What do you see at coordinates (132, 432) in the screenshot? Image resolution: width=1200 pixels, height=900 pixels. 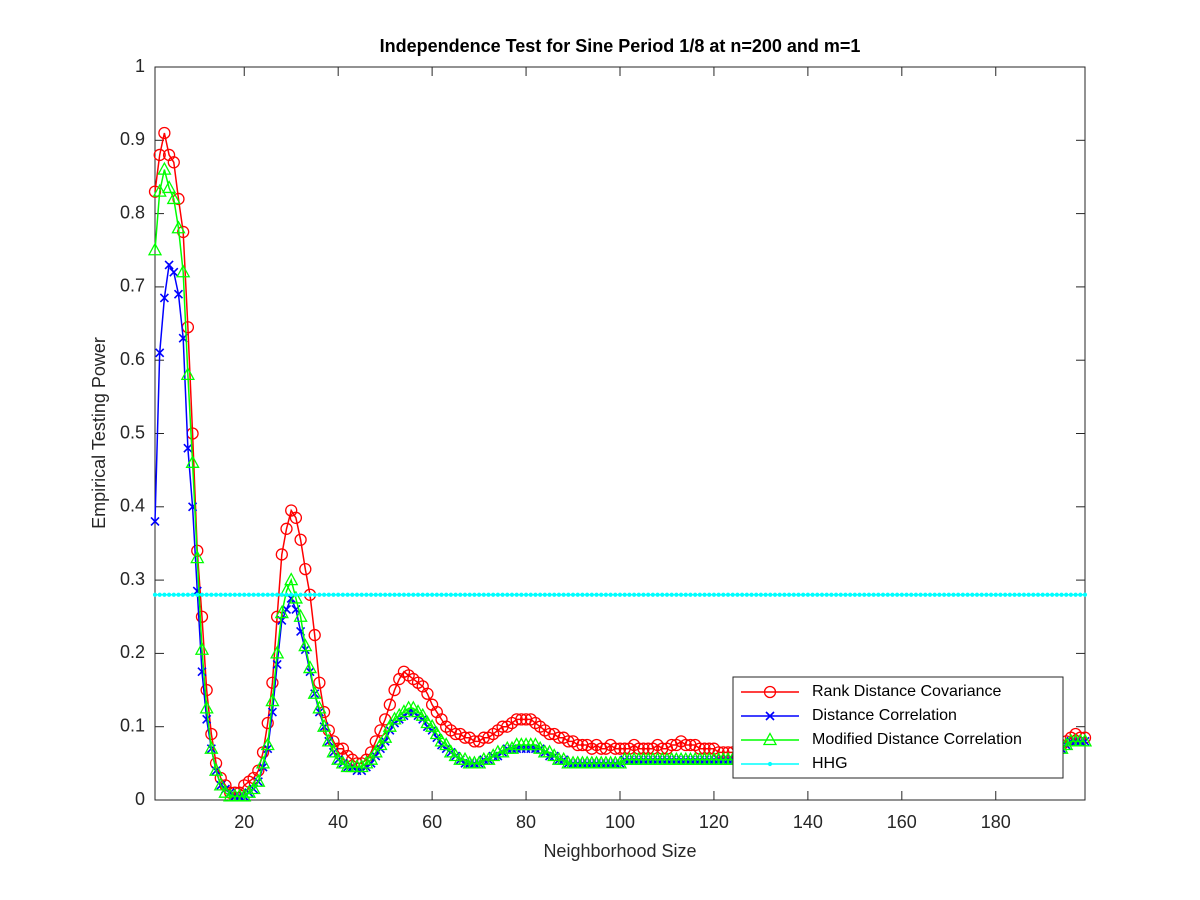 I see `y-tick-label: 0.5` at bounding box center [132, 432].